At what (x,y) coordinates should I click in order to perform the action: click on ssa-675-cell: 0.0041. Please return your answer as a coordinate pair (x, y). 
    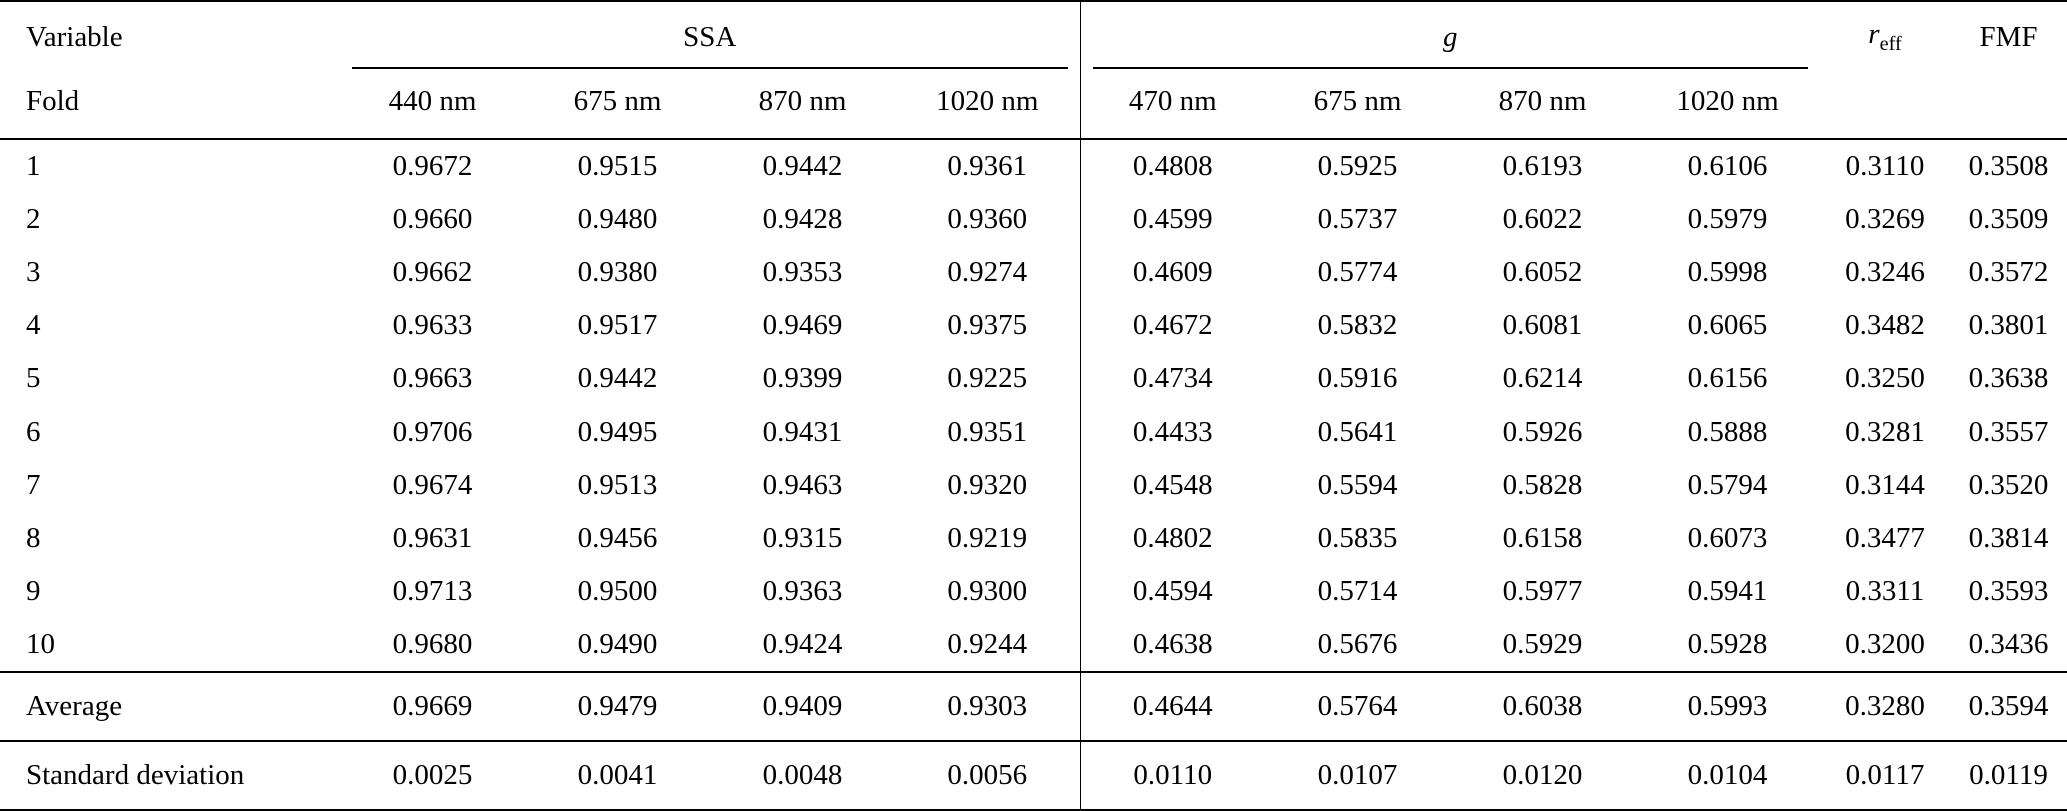
    Looking at the image, I should click on (617, 774).